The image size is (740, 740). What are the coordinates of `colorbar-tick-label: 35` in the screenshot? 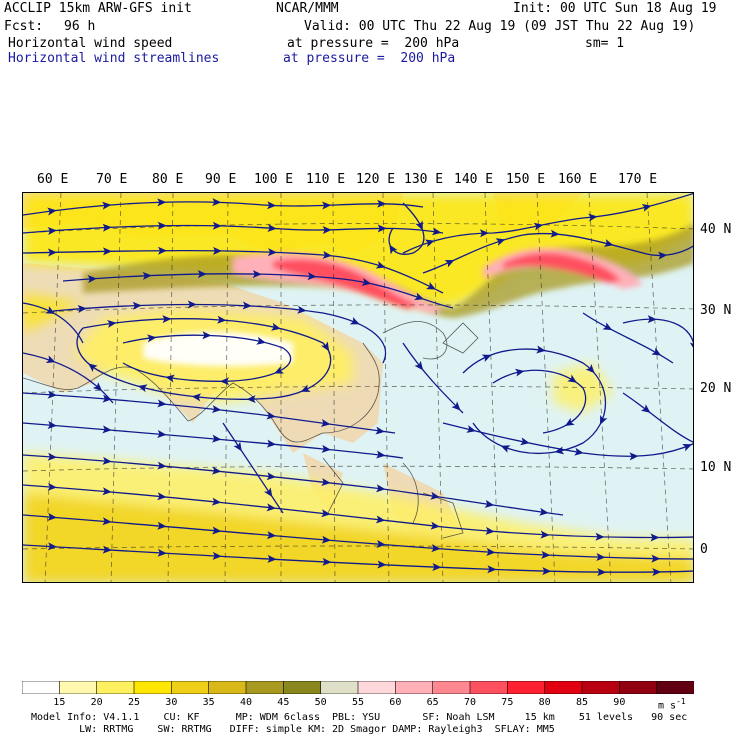 It's located at (208, 702).